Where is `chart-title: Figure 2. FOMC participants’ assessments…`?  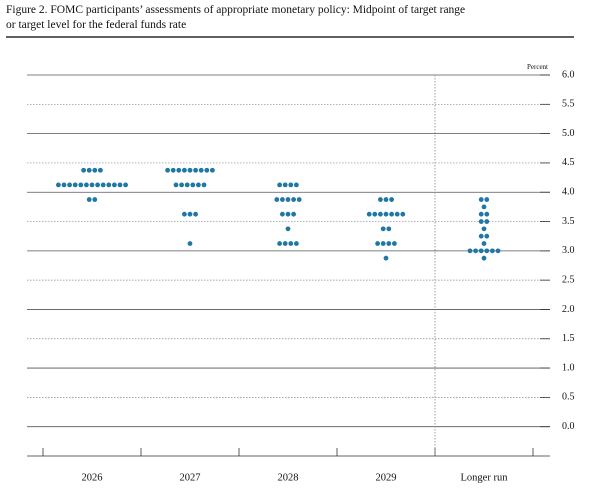 chart-title: Figure 2. FOMC participants’ assessments… is located at coordinates (235, 10).